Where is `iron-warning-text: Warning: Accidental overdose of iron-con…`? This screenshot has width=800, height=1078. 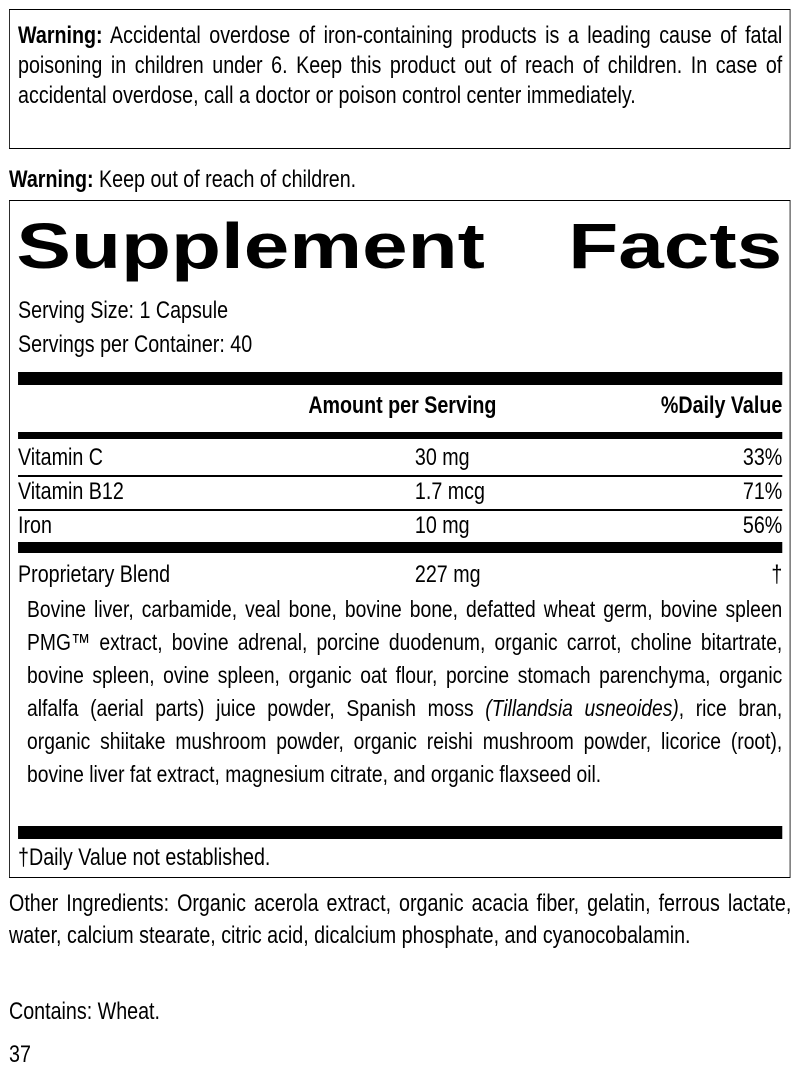
iron-warning-text: Warning: Accidental overdose of iron-con… is located at coordinates (400, 66).